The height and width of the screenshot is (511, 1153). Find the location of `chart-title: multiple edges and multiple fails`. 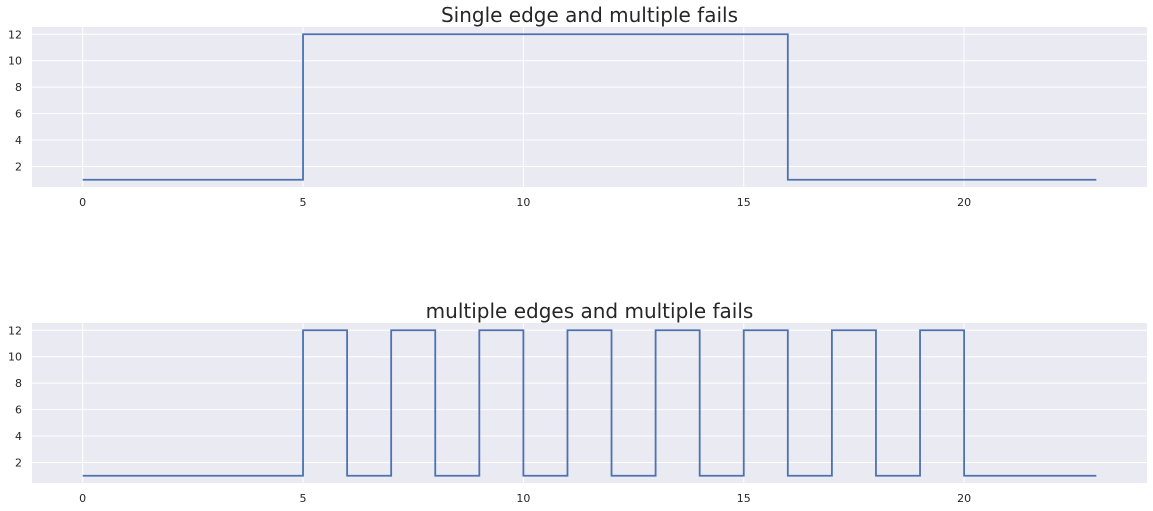

chart-title: multiple edges and multiple fails is located at coordinates (590, 311).